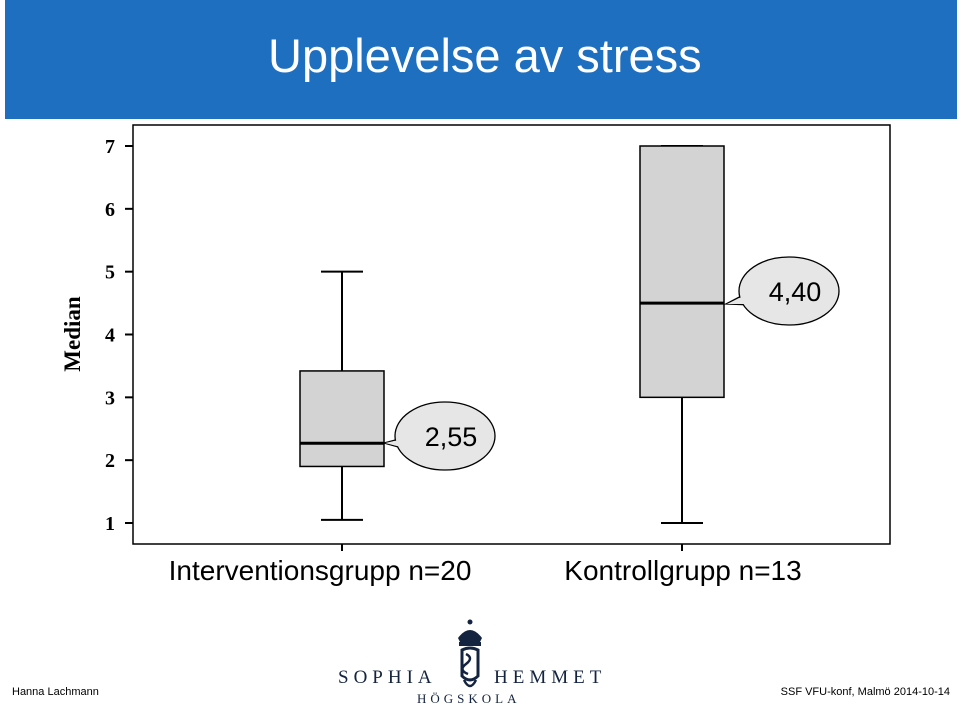 The width and height of the screenshot is (960, 707). Describe the element at coordinates (682, 570) in the screenshot. I see `x-category-label: Kontrollgrupp n=13` at that location.